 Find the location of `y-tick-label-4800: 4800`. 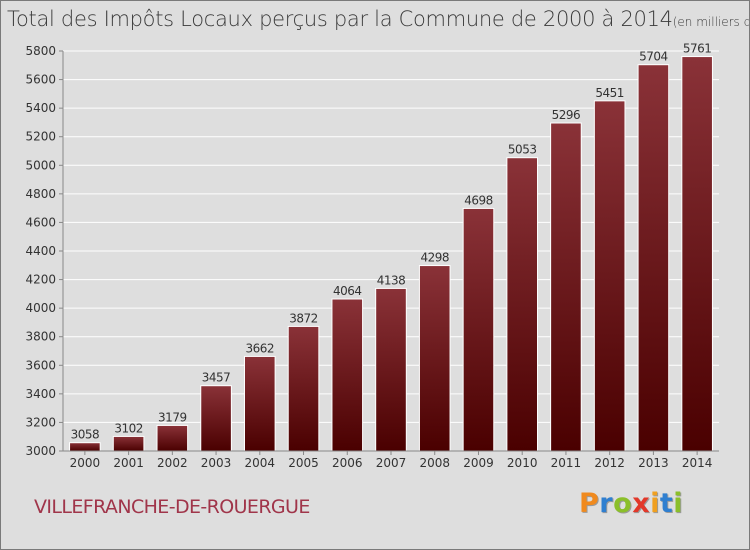

y-tick-label-4800: 4800 is located at coordinates (40, 194).